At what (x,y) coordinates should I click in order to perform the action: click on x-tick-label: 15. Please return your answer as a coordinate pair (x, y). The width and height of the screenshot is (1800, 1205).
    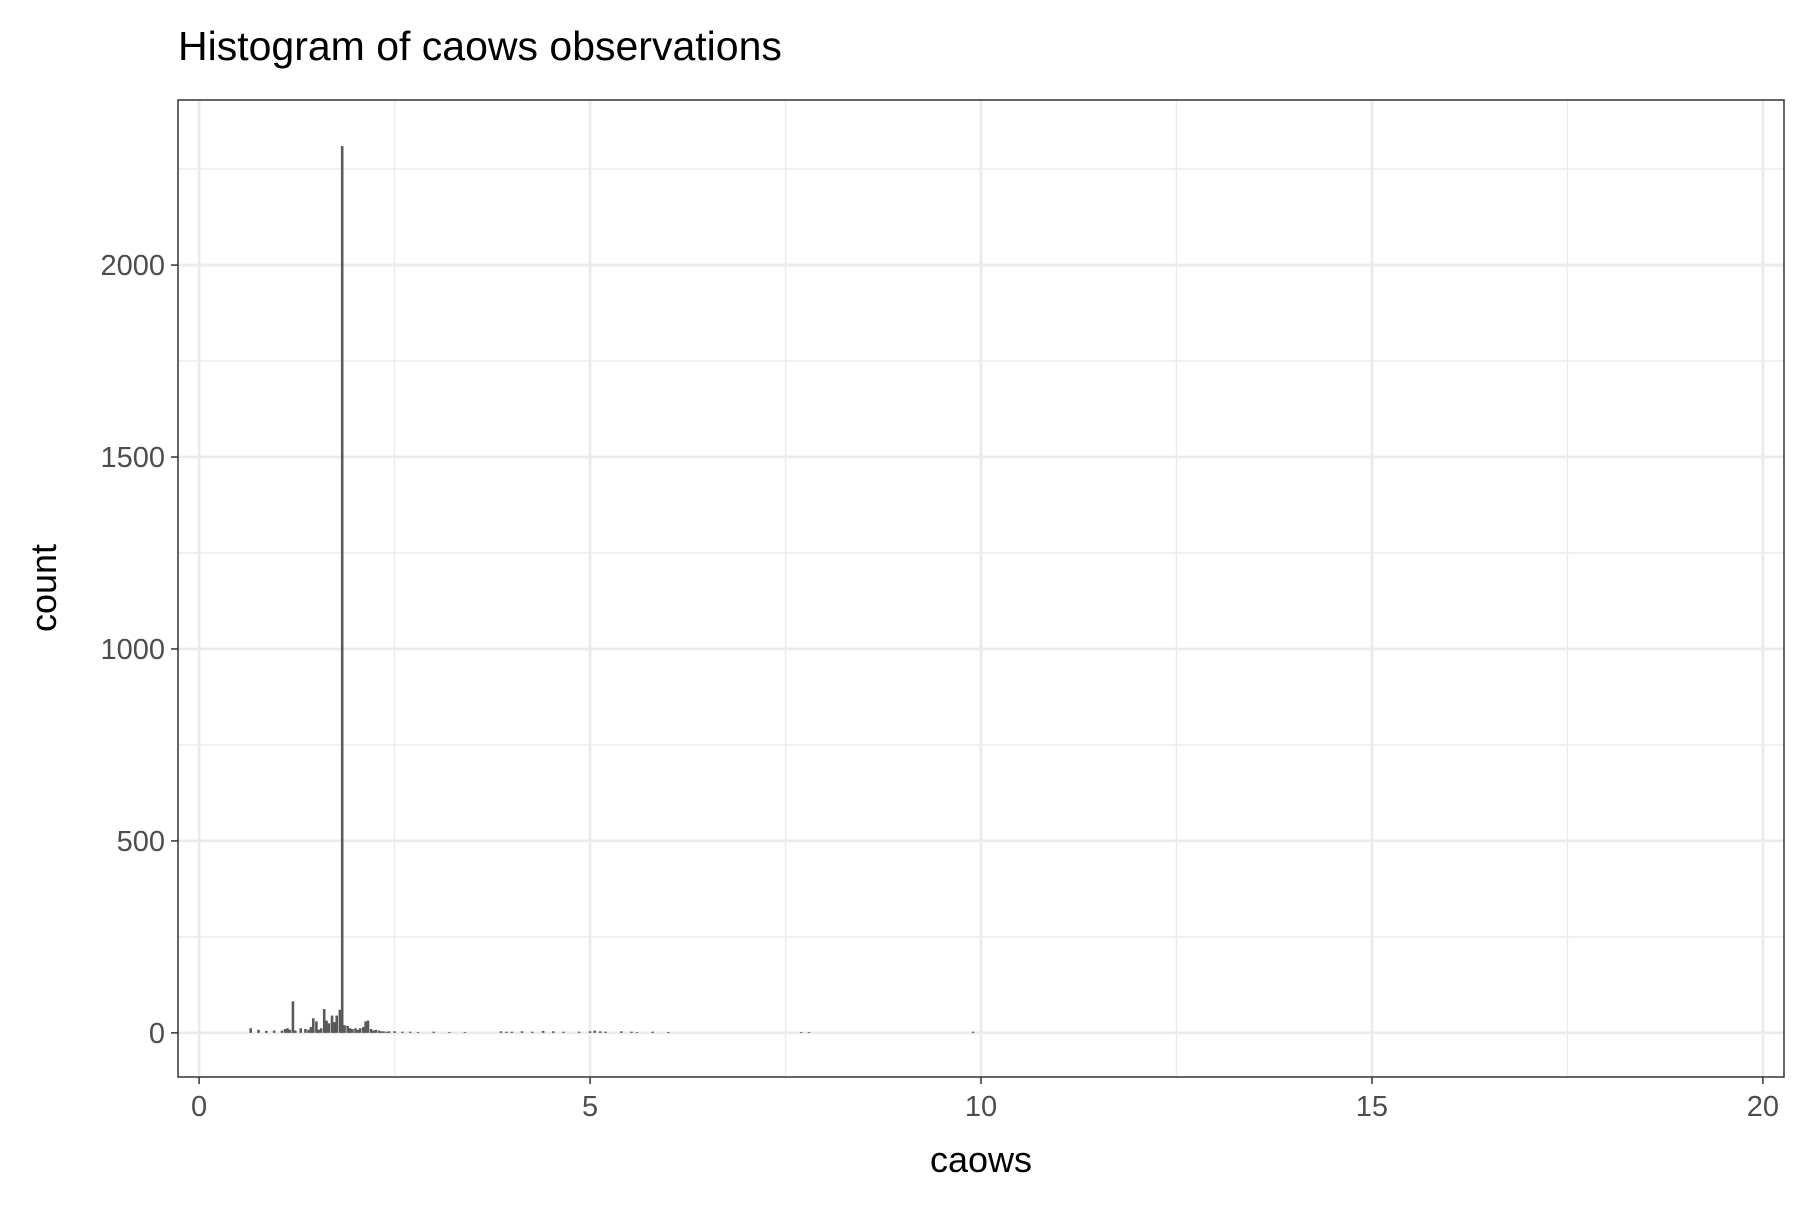
    Looking at the image, I should click on (1372, 1107).